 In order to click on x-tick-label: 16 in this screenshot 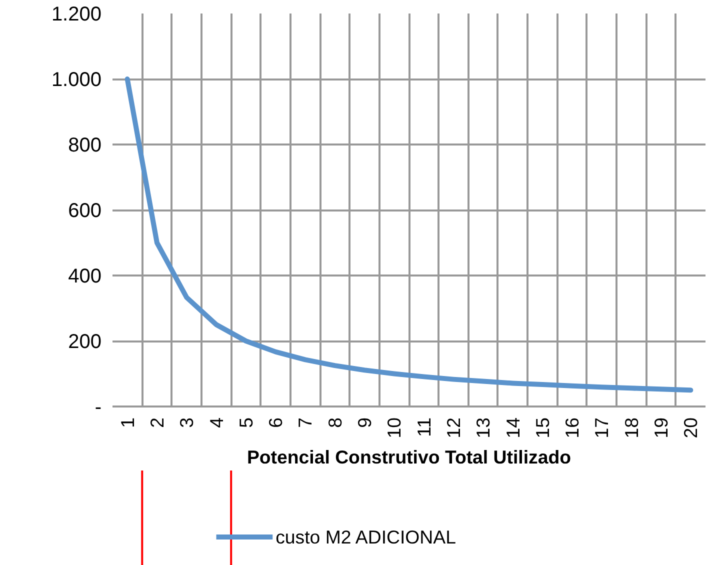, I will do `click(572, 427)`.